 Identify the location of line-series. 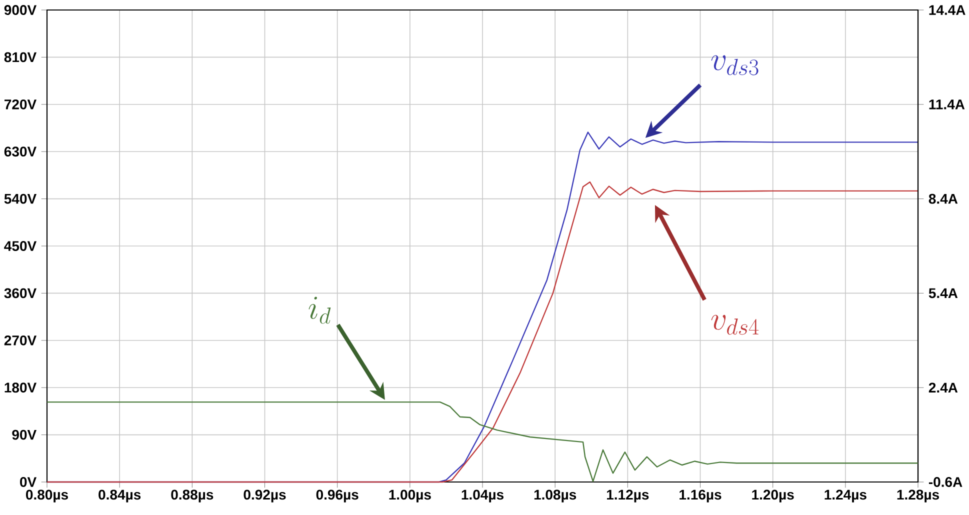
(482, 441).